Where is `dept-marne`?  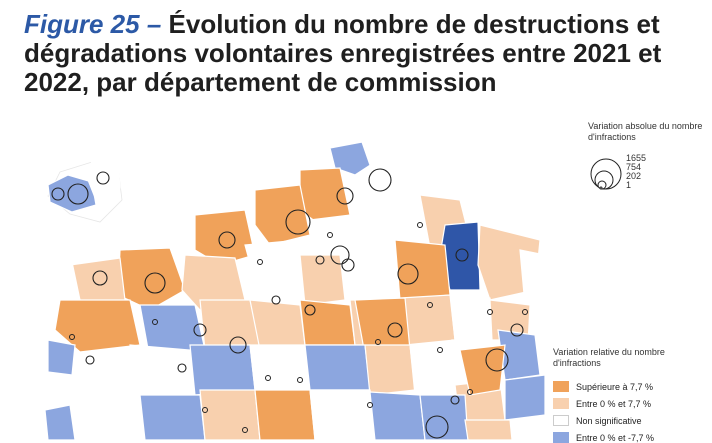
dept-marne is located at coordinates (422, 270).